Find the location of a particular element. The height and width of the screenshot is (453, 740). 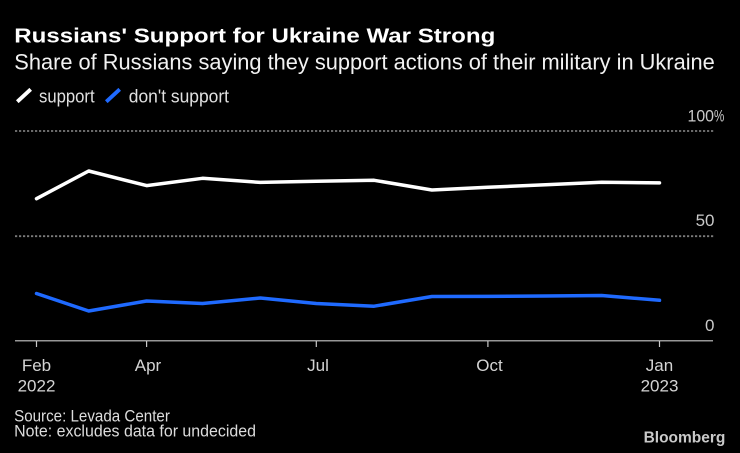

svg-text: 2022 is located at coordinates (37, 386).